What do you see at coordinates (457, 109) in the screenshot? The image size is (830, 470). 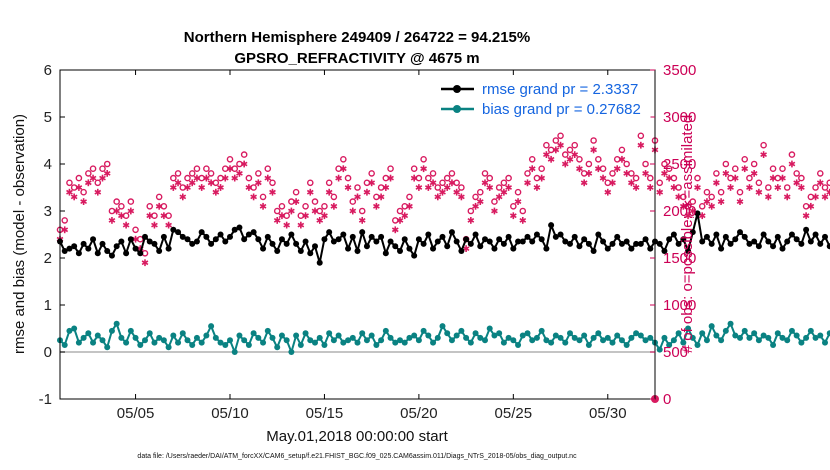 I see `legend-marker-bias` at bounding box center [457, 109].